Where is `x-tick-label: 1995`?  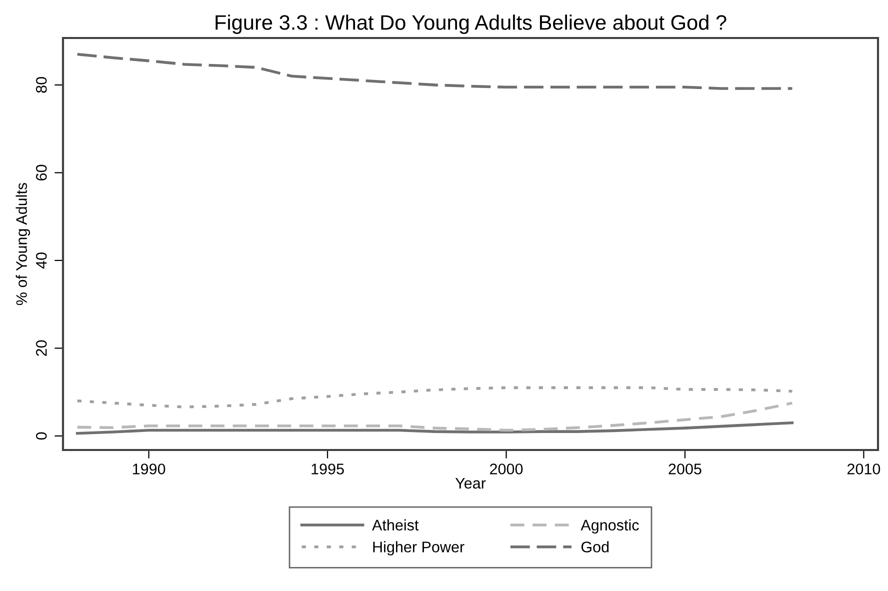 x-tick-label: 1995 is located at coordinates (328, 469).